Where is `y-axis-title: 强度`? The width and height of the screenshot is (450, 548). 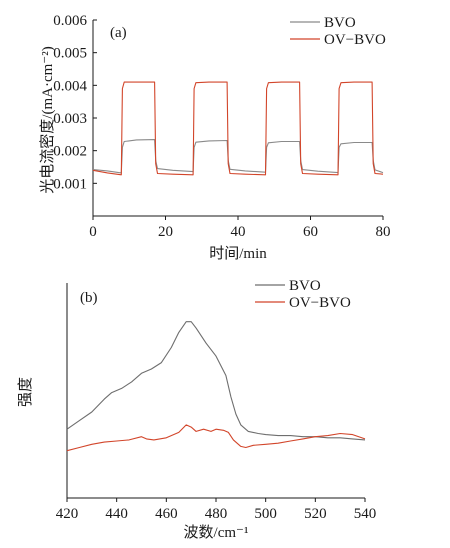
y-axis-title: 强度 is located at coordinates (25, 392).